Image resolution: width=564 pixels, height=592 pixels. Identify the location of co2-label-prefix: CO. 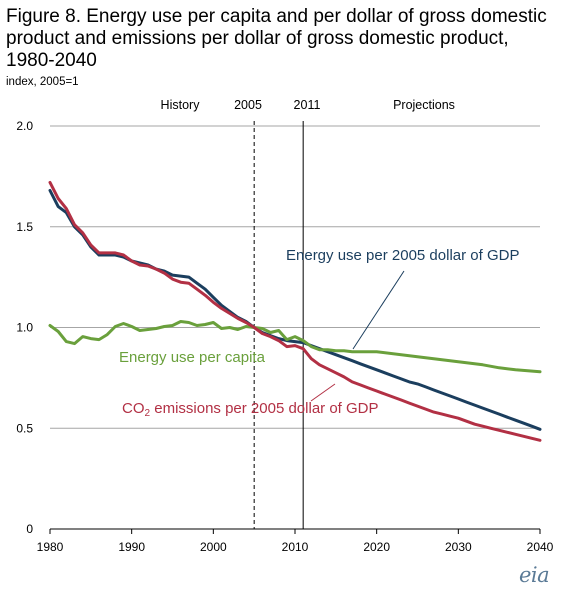
(133, 408).